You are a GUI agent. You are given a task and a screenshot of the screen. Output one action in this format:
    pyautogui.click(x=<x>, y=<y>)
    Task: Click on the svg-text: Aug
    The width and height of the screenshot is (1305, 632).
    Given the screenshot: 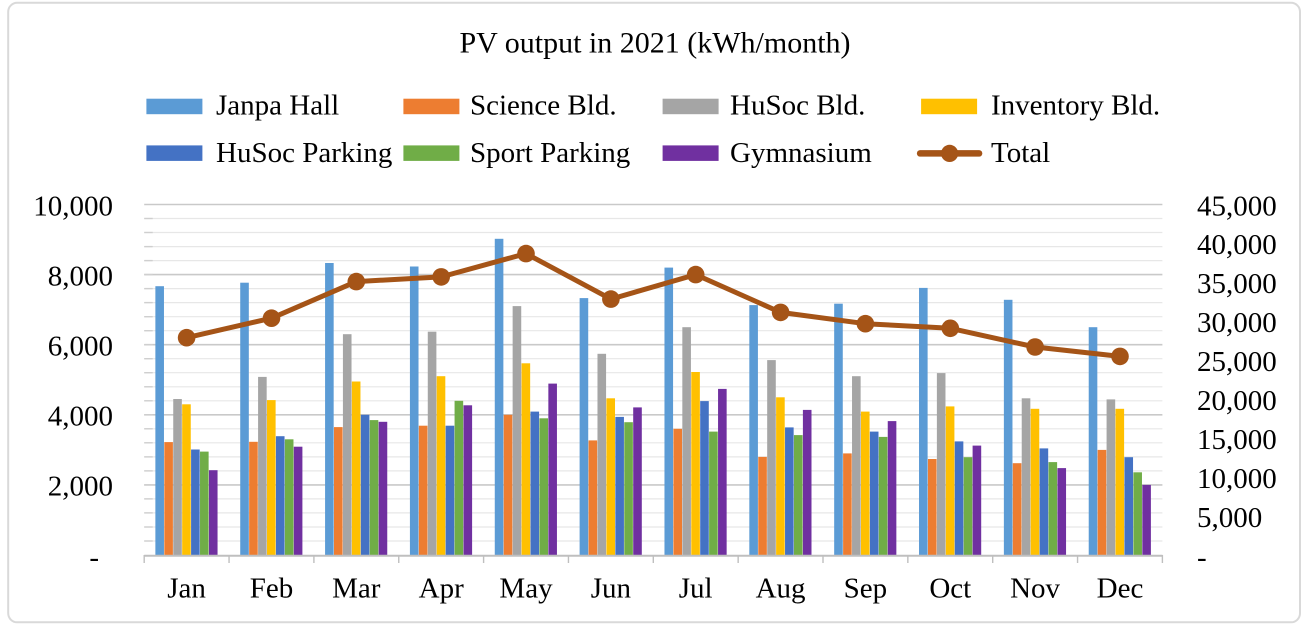 What is the action you would take?
    pyautogui.click(x=781, y=589)
    